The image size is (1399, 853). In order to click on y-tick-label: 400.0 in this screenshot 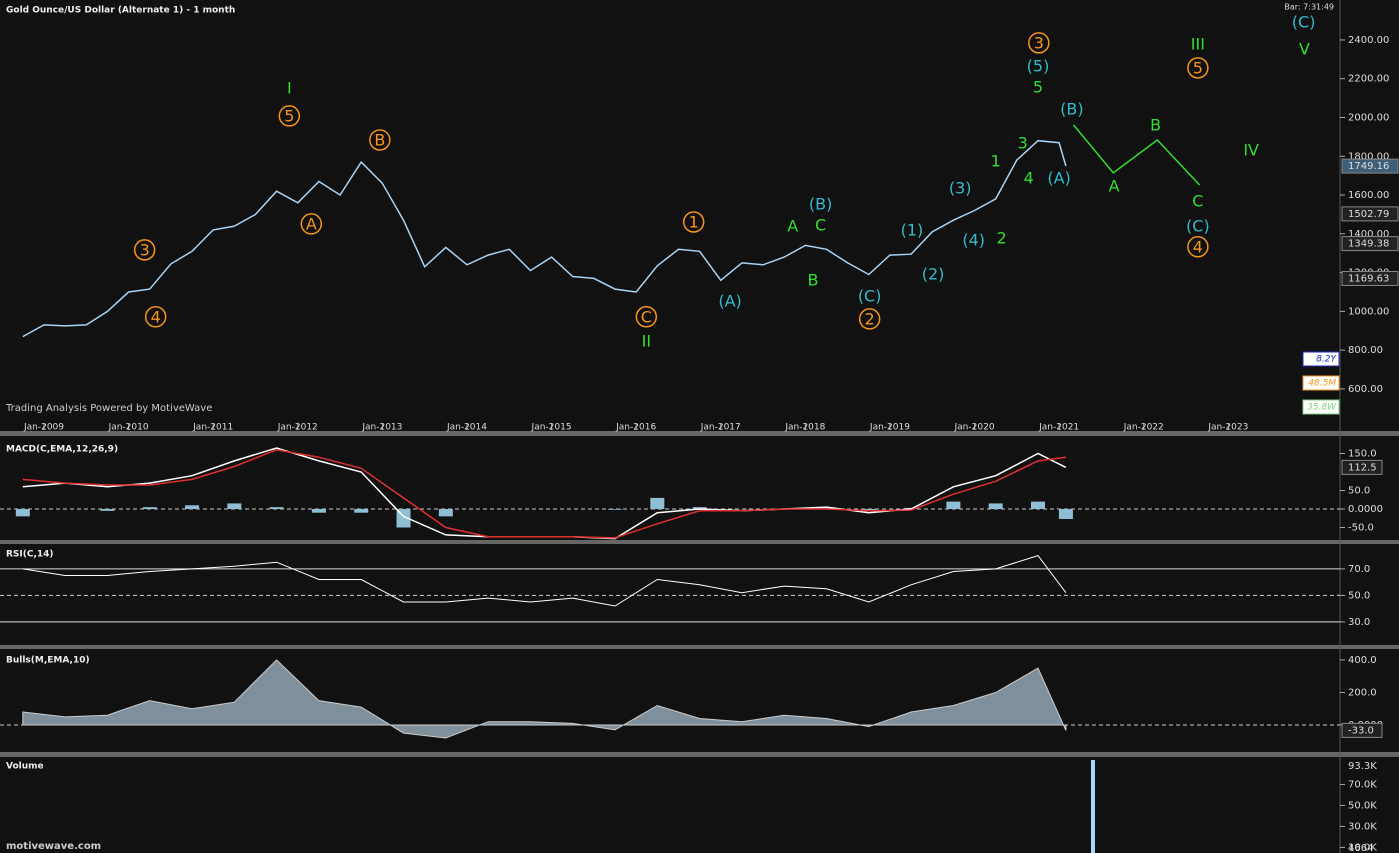, I will do `click(1362, 660)`.